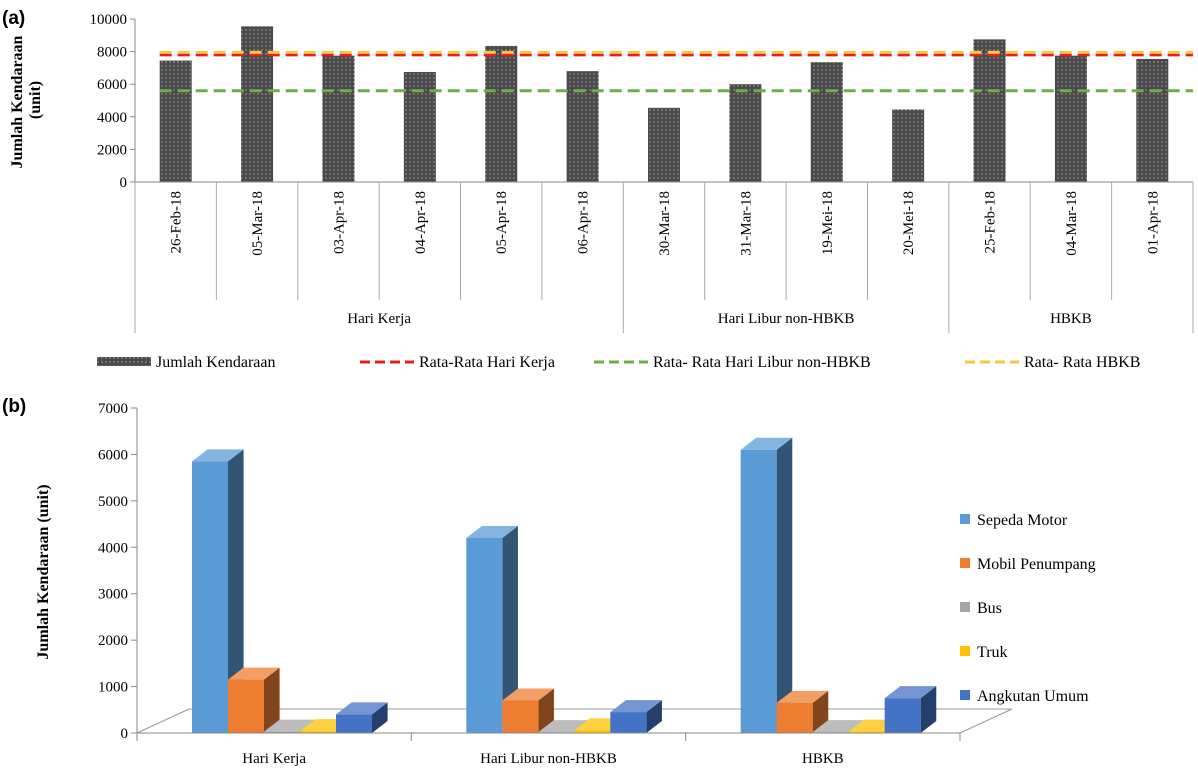 The image size is (1198, 776). What do you see at coordinates (992, 652) in the screenshot?
I see `chart-b-legend-label: Truk` at bounding box center [992, 652].